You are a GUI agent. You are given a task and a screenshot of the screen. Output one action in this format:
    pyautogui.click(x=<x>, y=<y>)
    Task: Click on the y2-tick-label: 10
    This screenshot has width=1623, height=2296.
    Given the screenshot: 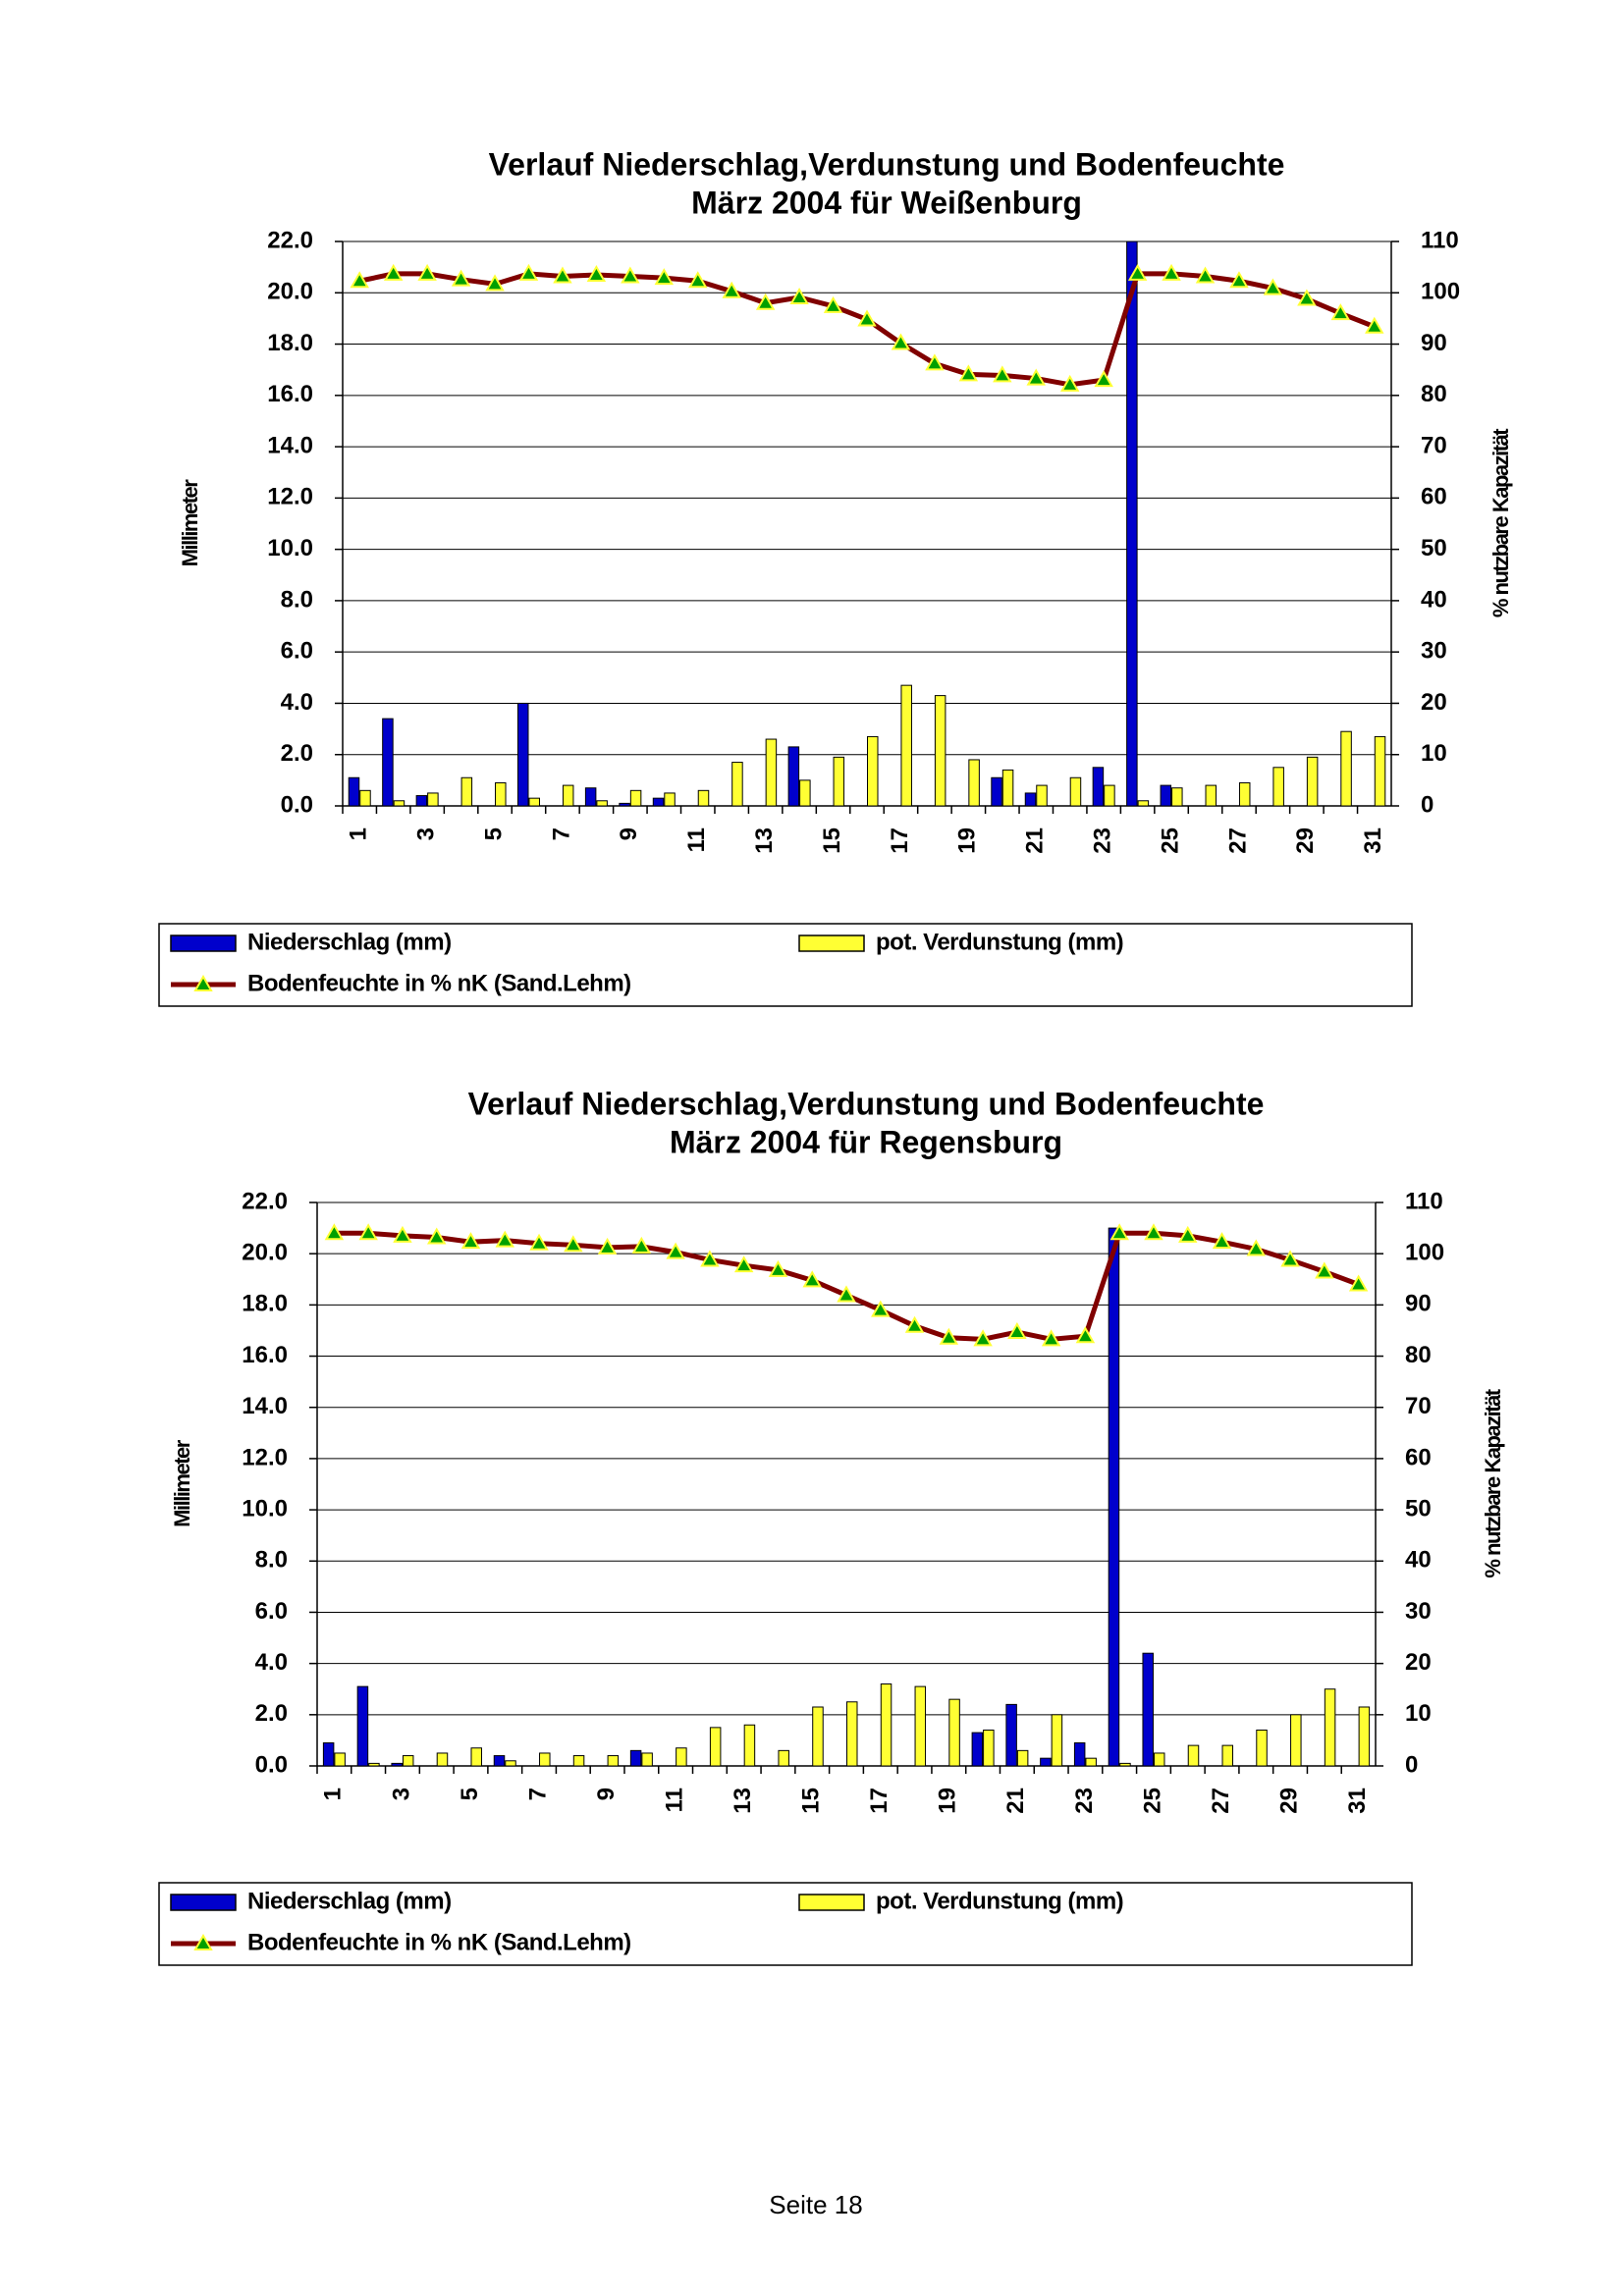 What is the action you would take?
    pyautogui.click(x=1418, y=1713)
    